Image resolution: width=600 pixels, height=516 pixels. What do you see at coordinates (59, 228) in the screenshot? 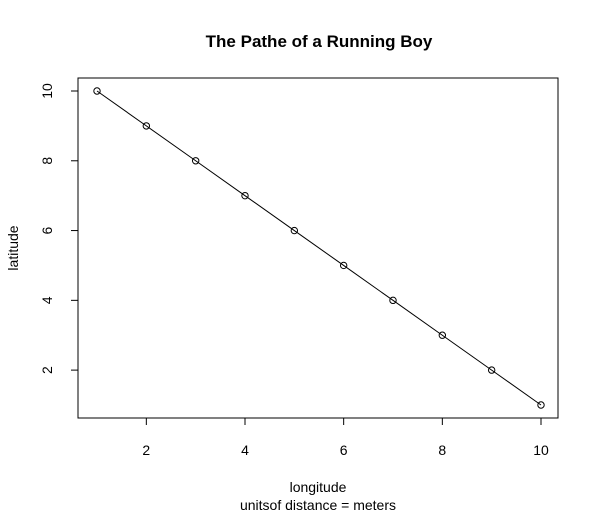
I see `y-axis: 2 4 6 8 10` at bounding box center [59, 228].